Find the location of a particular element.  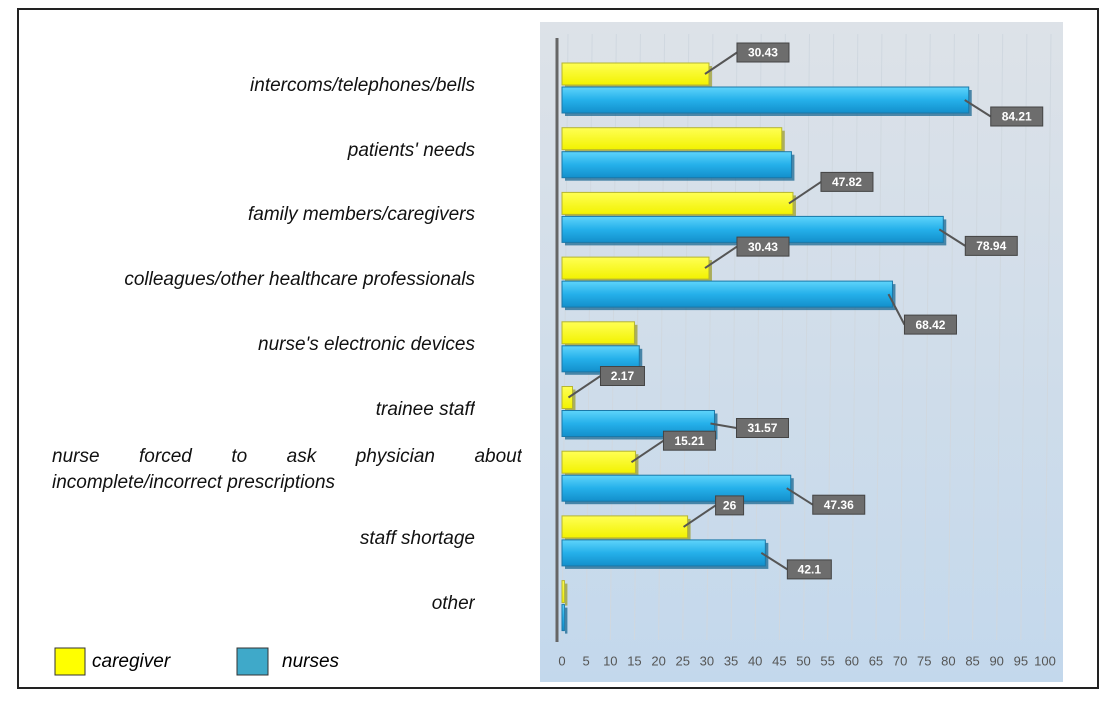

value-label: 31.57 is located at coordinates (762, 428).